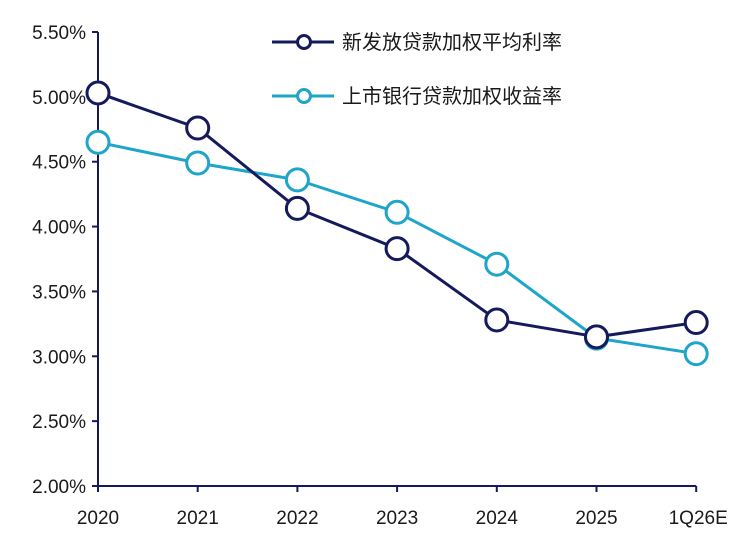 Image resolution: width=752 pixels, height=540 pixels. Describe the element at coordinates (59, 98) in the screenshot. I see `y-tick-label: 5.00%` at that location.